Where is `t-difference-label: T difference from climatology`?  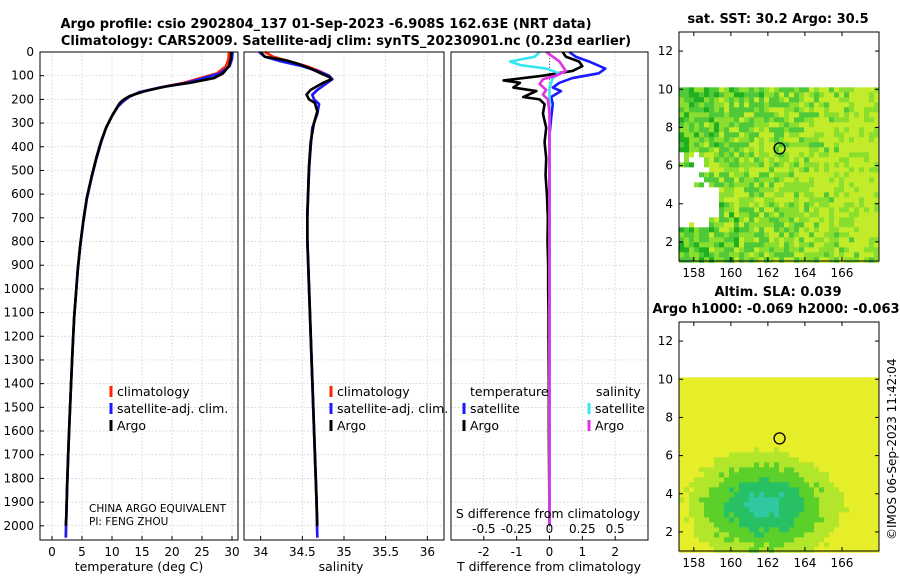 t-difference-label: T difference from climatology is located at coordinates (549, 566).